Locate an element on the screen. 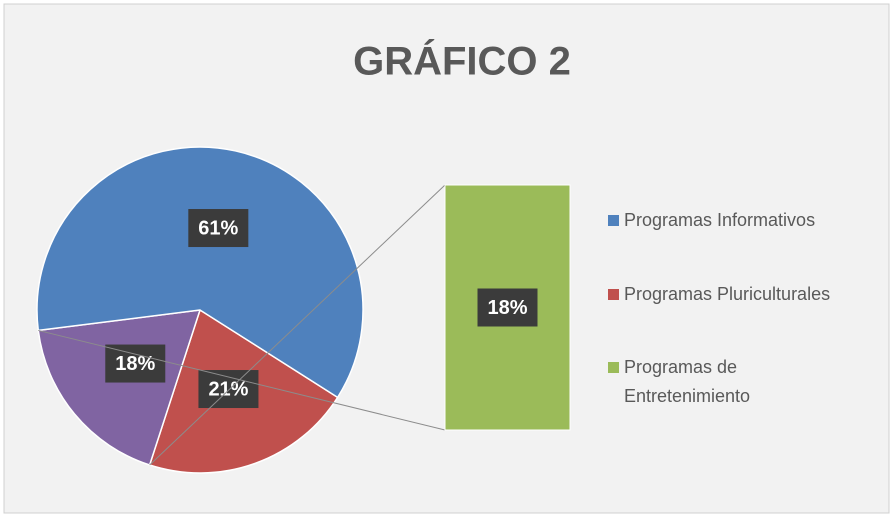  chart-title: GRÁFICO 2 is located at coordinates (462, 61).